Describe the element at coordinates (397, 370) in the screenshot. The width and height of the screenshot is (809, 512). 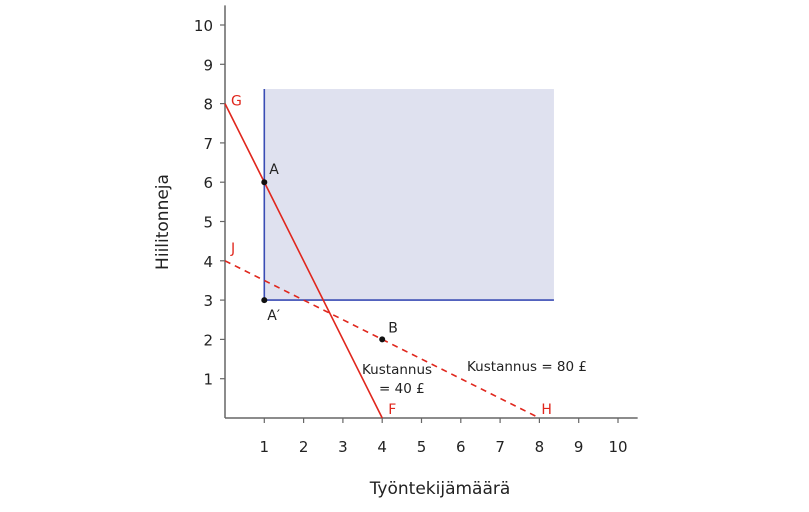
I see `cost-annotation: Kustannus` at that location.